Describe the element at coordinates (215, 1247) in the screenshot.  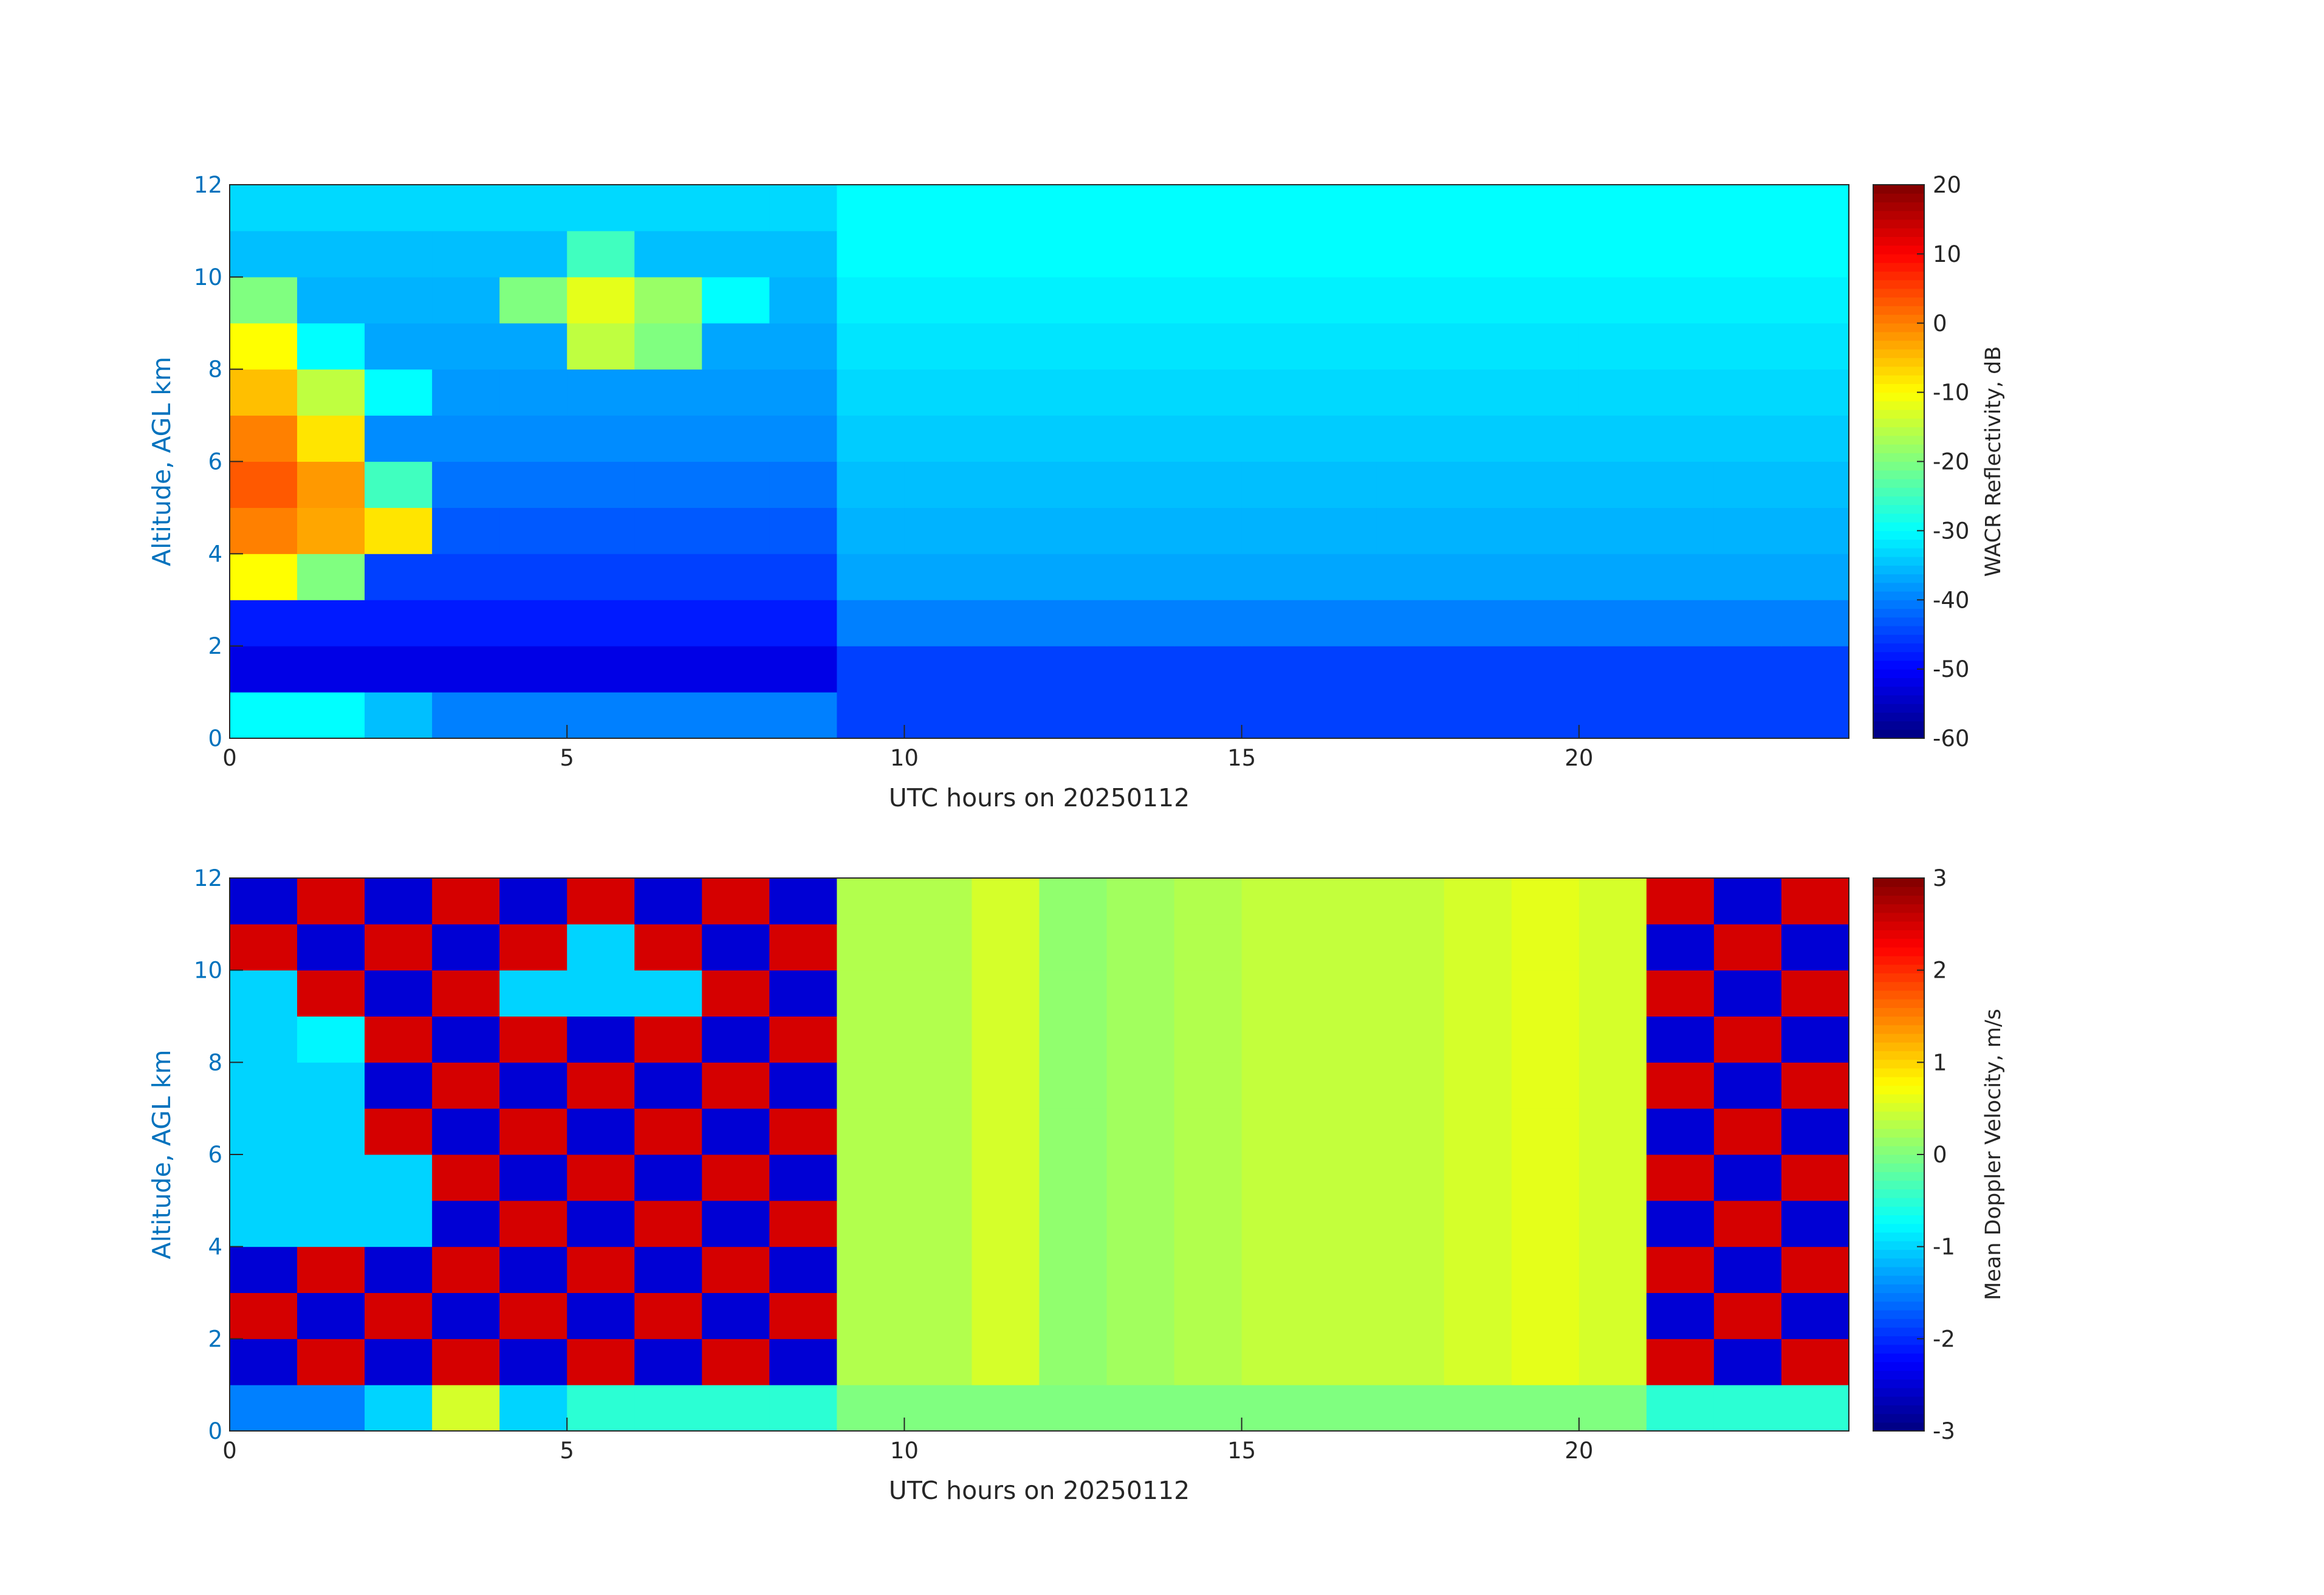
I see `y-tick-label: 4` at that location.